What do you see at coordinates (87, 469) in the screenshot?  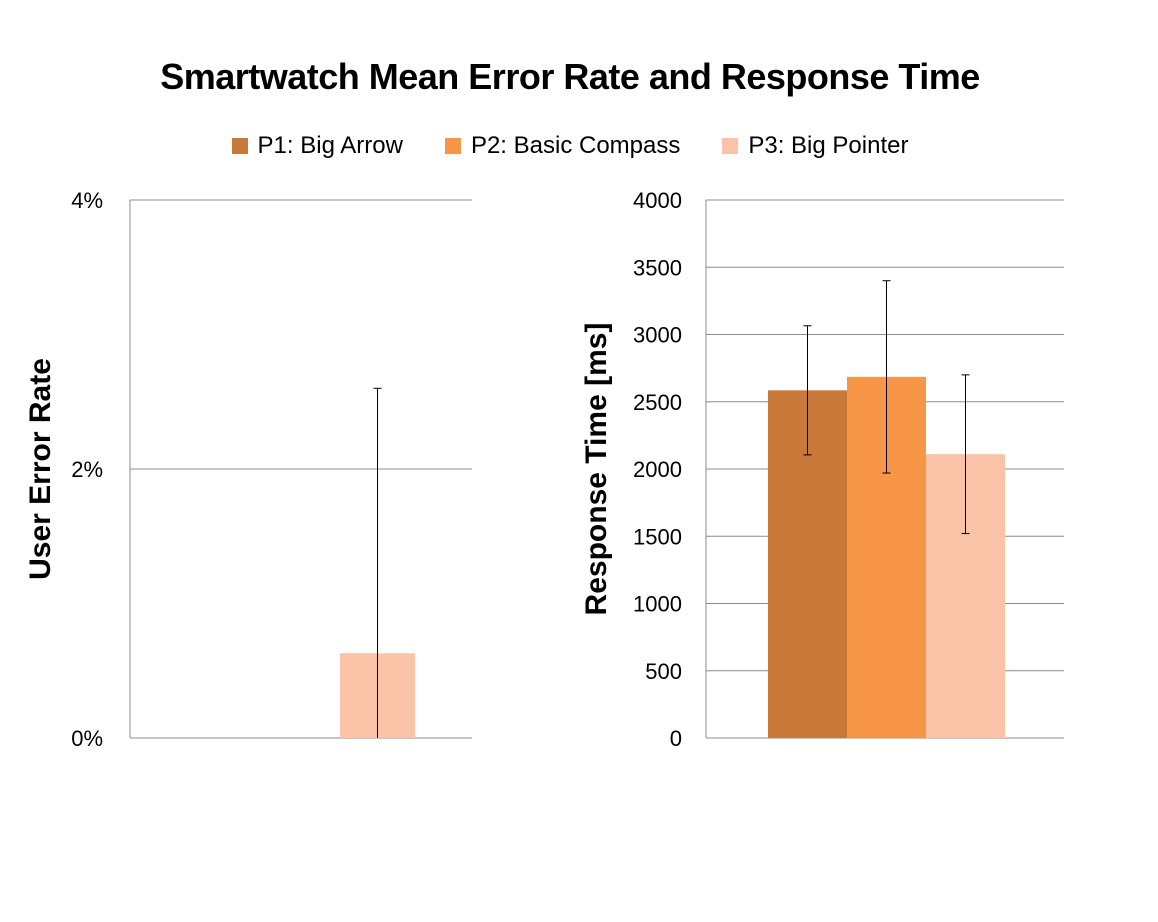 I see `y-tick-label: 2%` at bounding box center [87, 469].